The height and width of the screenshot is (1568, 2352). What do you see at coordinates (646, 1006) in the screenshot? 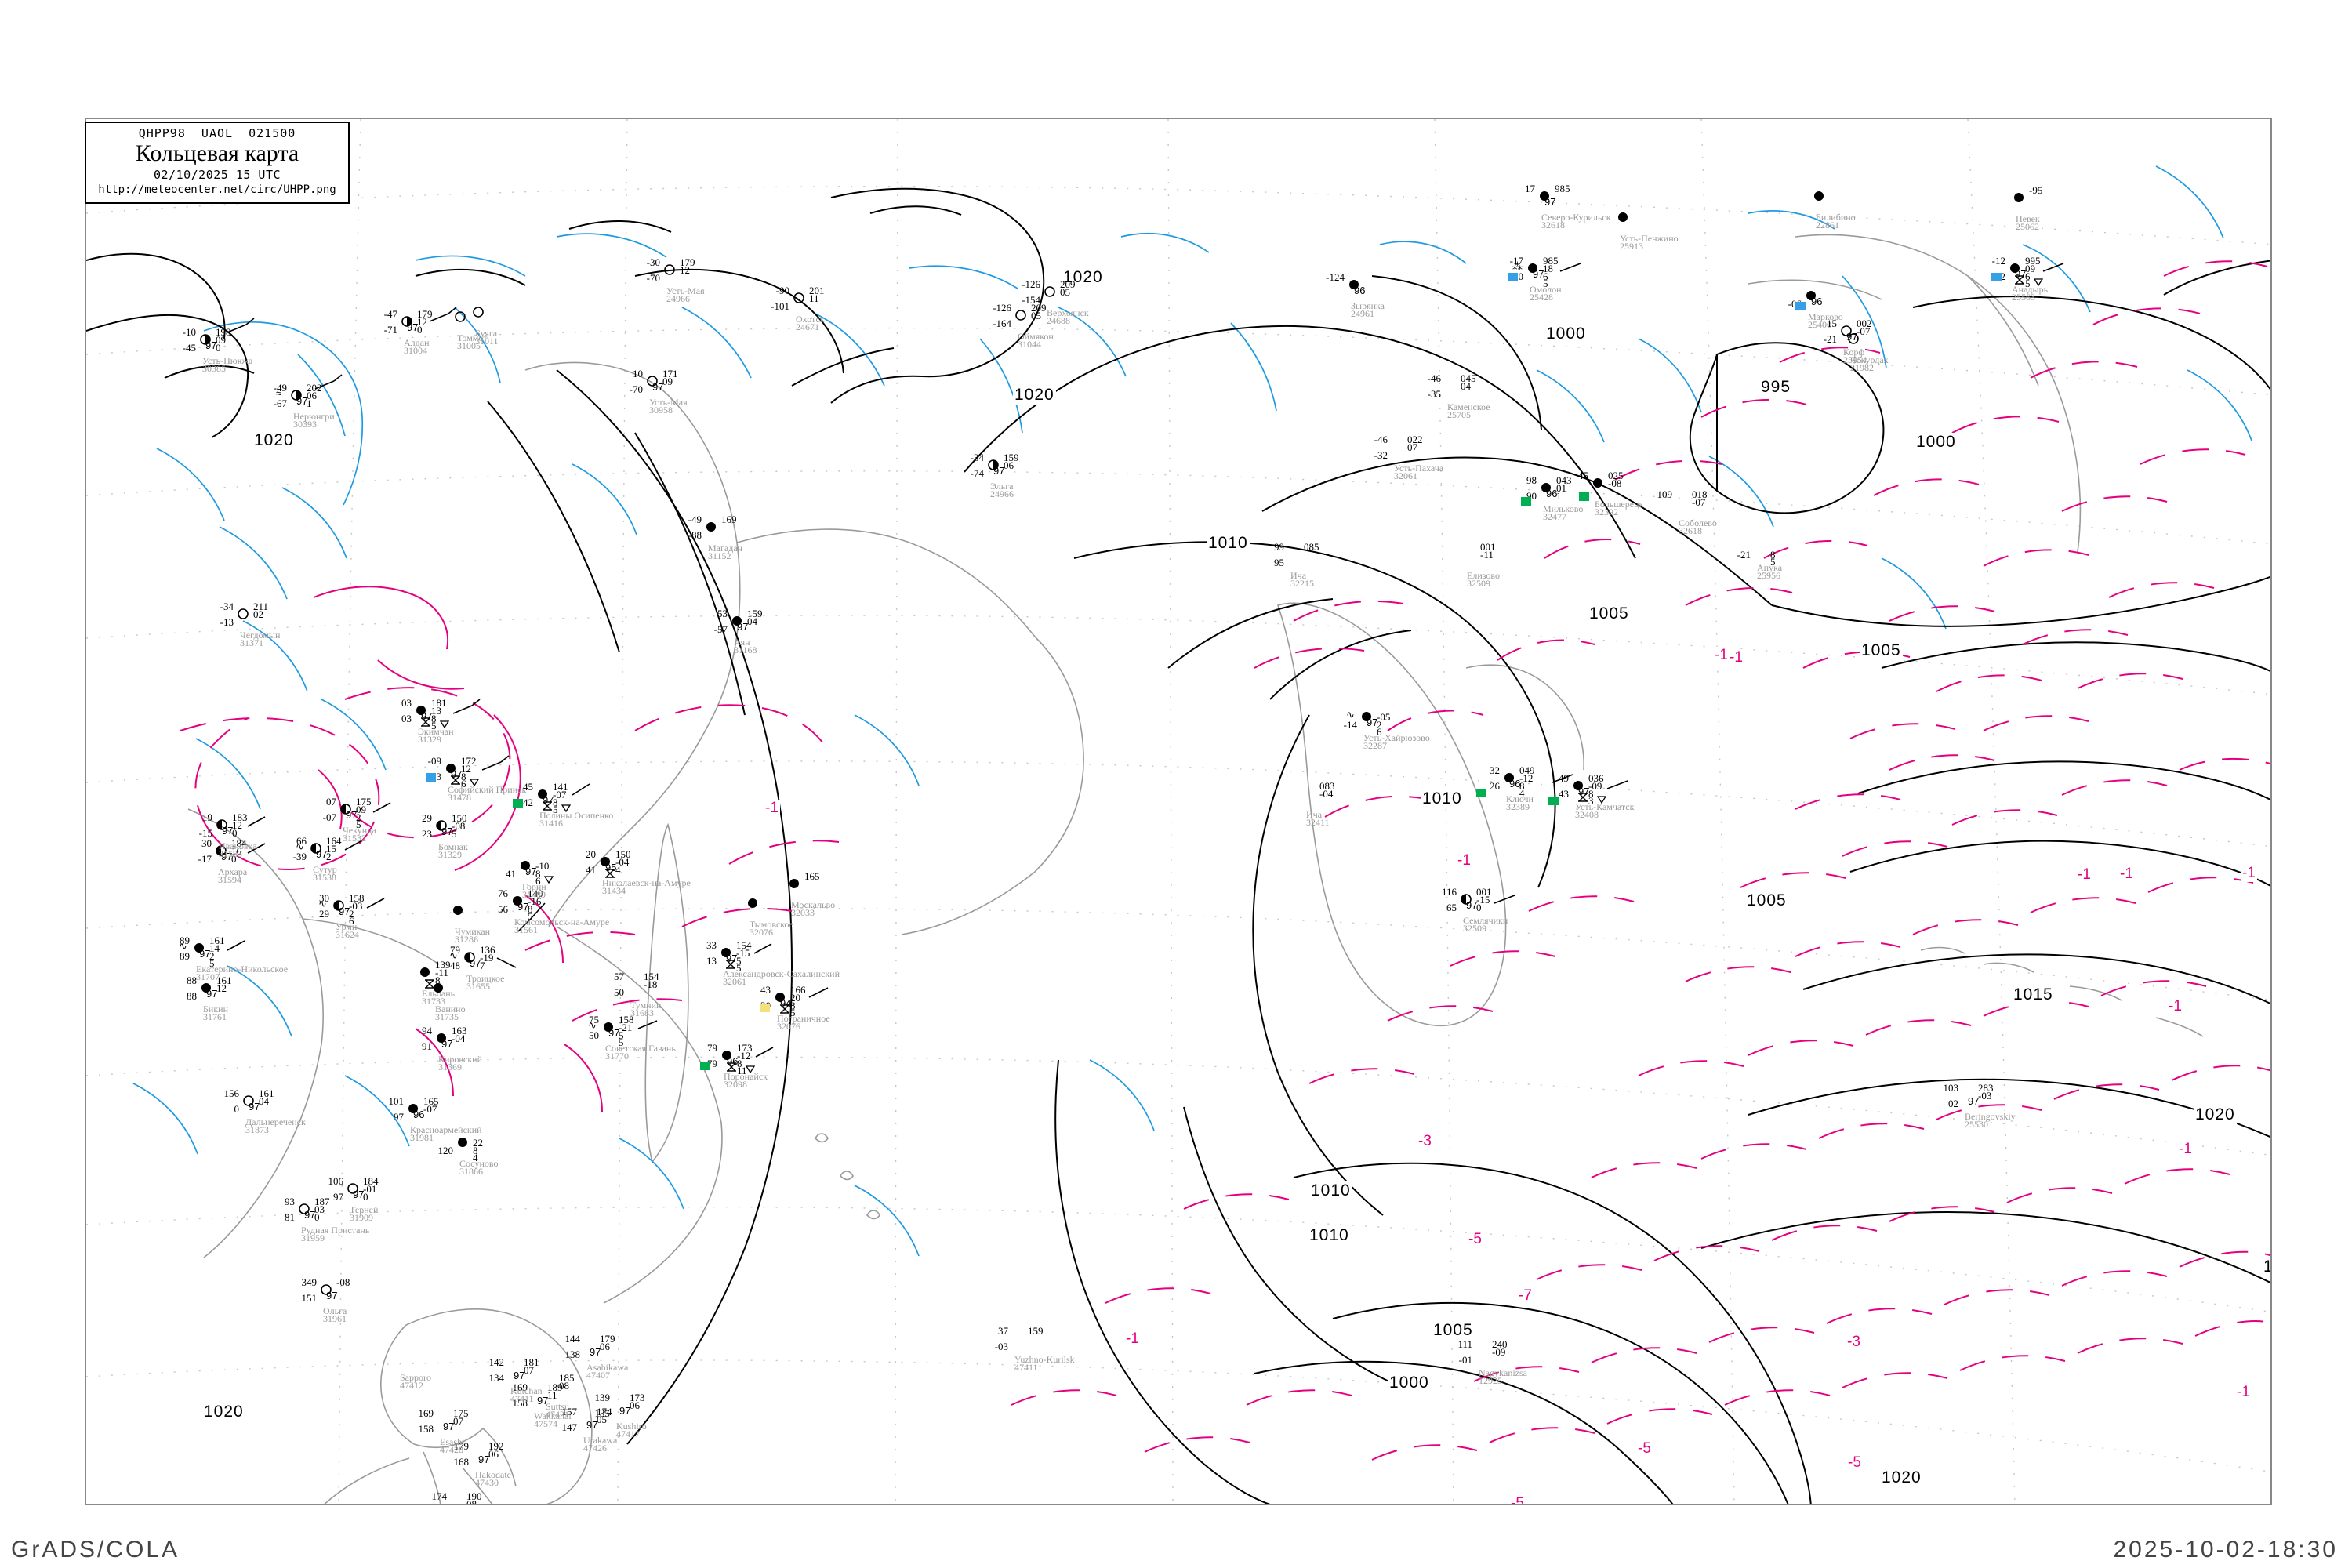
I see `station-name: Тумнин` at bounding box center [646, 1006].